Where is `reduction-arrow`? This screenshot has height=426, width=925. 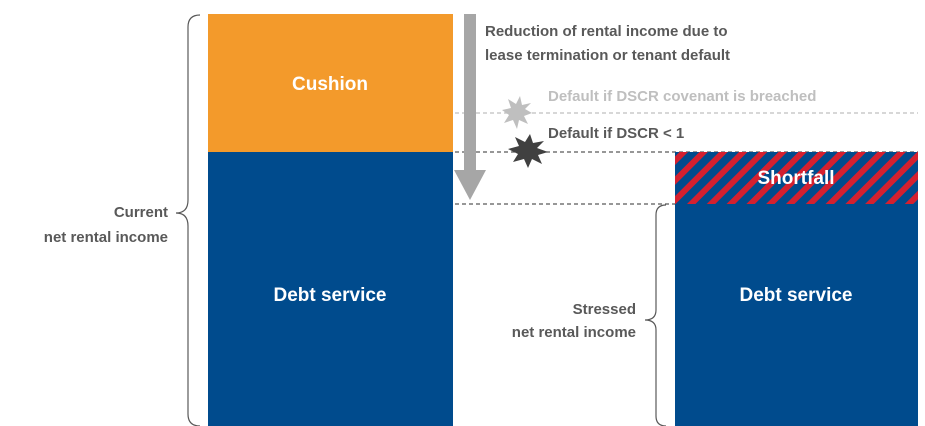
reduction-arrow is located at coordinates (470, 107).